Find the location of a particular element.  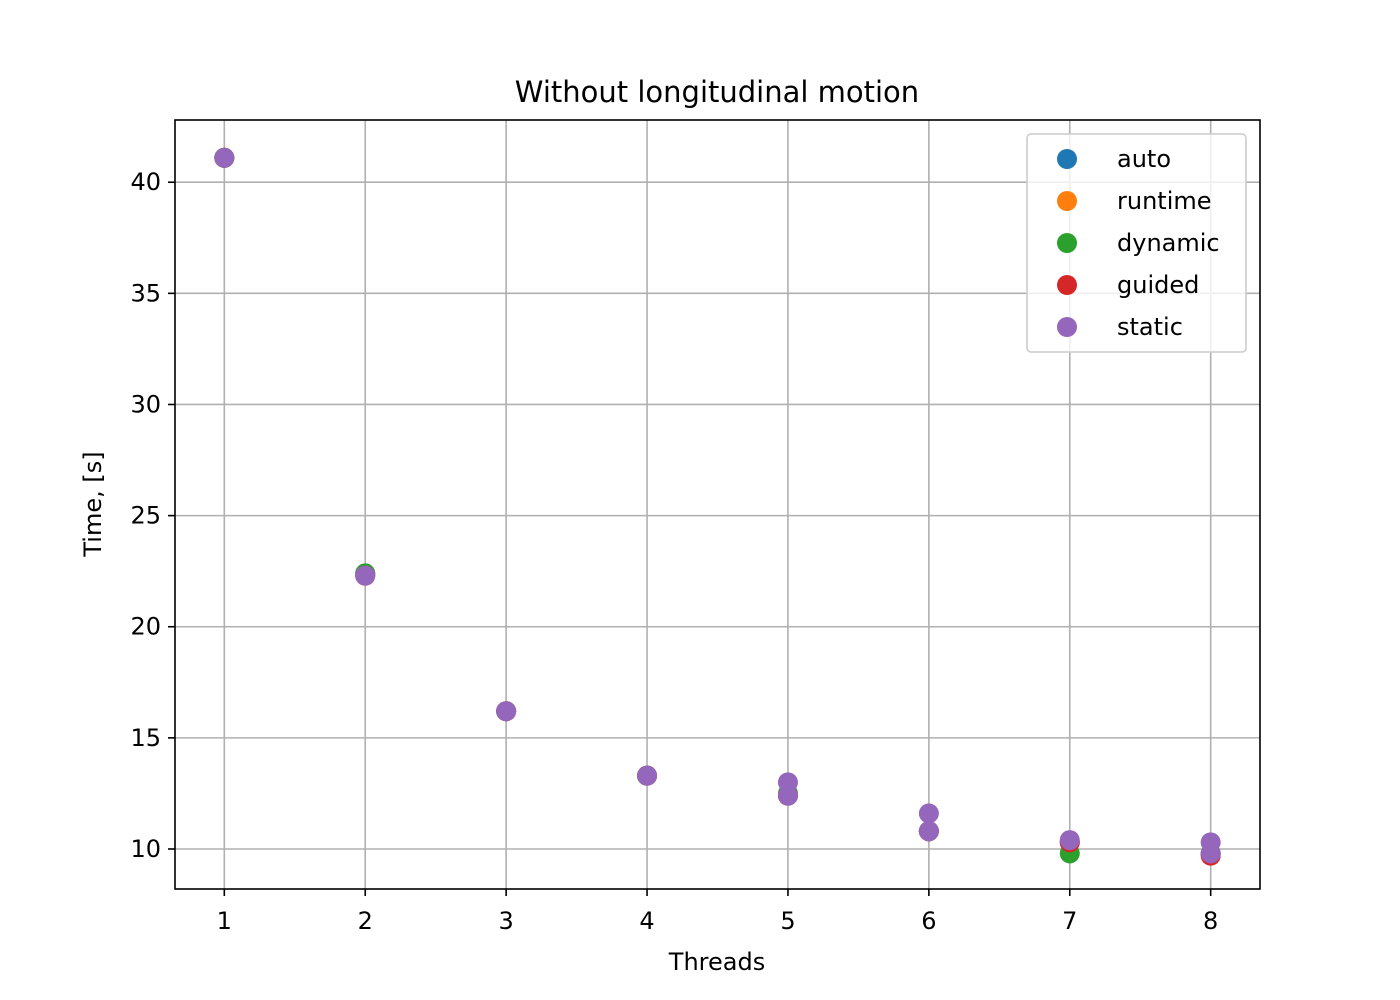

legend-box is located at coordinates (1136, 243).